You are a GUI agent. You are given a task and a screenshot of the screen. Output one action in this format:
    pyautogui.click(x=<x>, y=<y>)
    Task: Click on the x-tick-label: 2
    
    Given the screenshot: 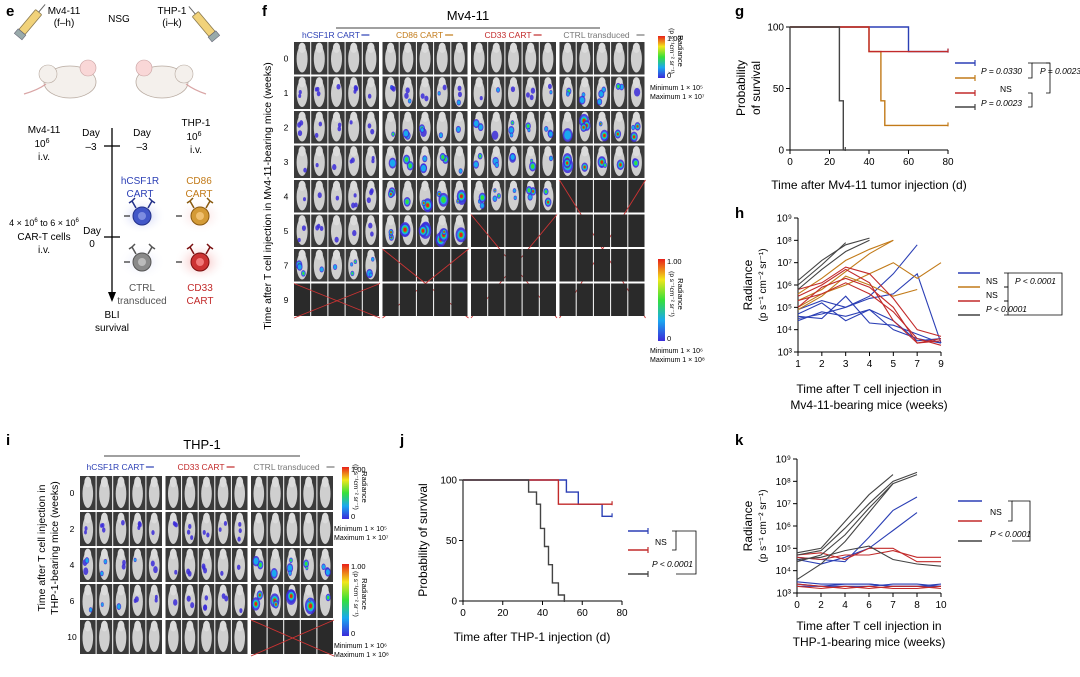 What is the action you would take?
    pyautogui.click(x=821, y=605)
    